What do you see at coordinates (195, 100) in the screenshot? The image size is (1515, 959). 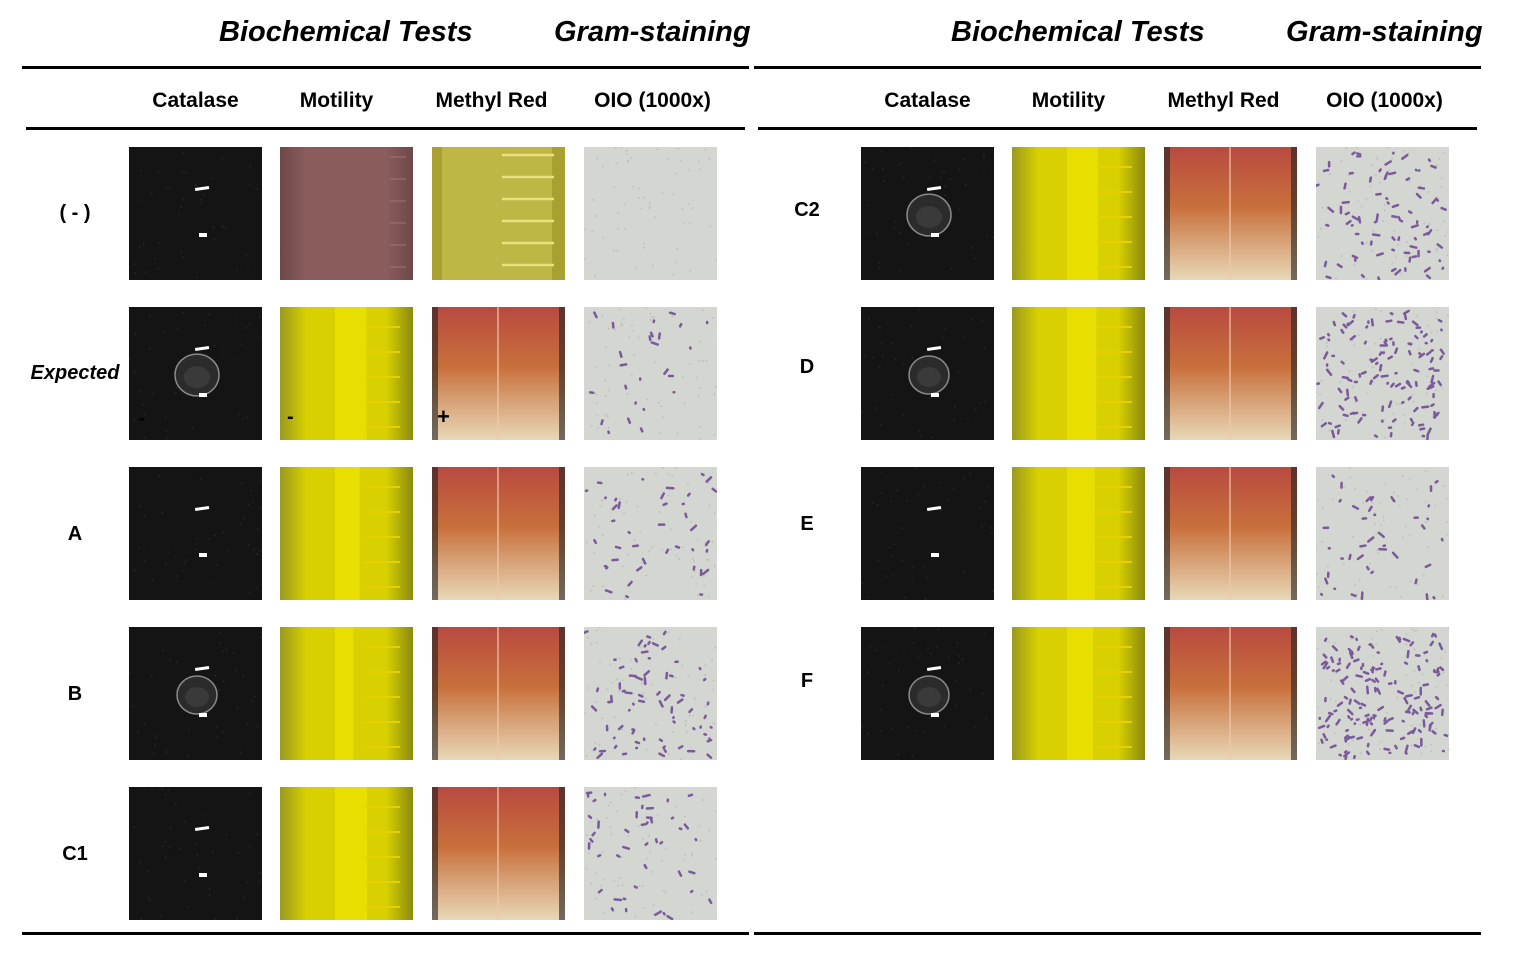 I see `left-col-header-catalase: Catalase` at bounding box center [195, 100].